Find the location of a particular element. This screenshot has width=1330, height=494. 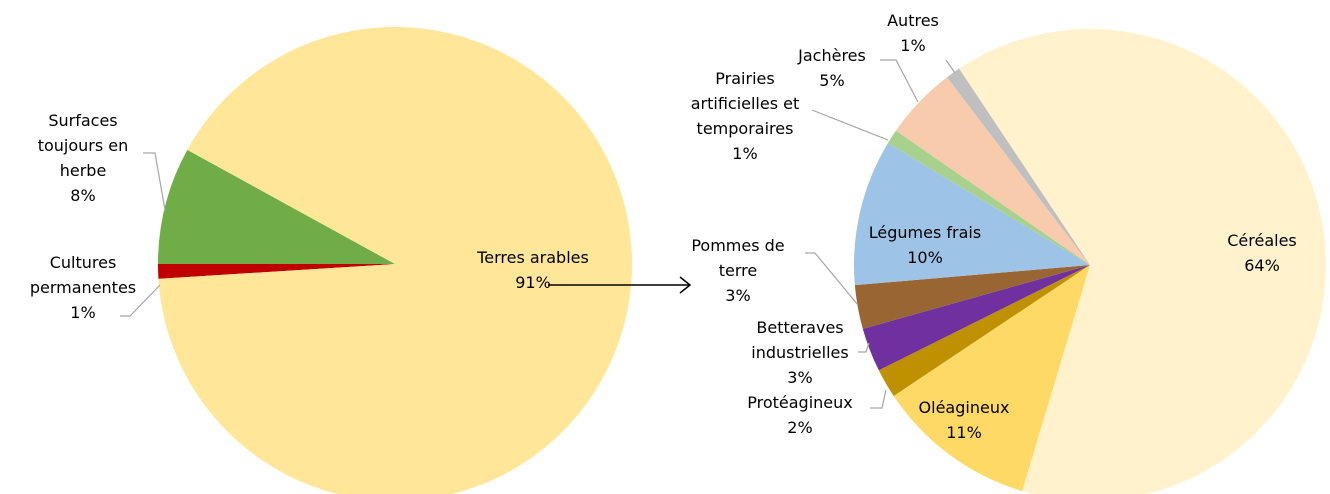

slice-label: Légumes frais 10% is located at coordinates (925, 245).